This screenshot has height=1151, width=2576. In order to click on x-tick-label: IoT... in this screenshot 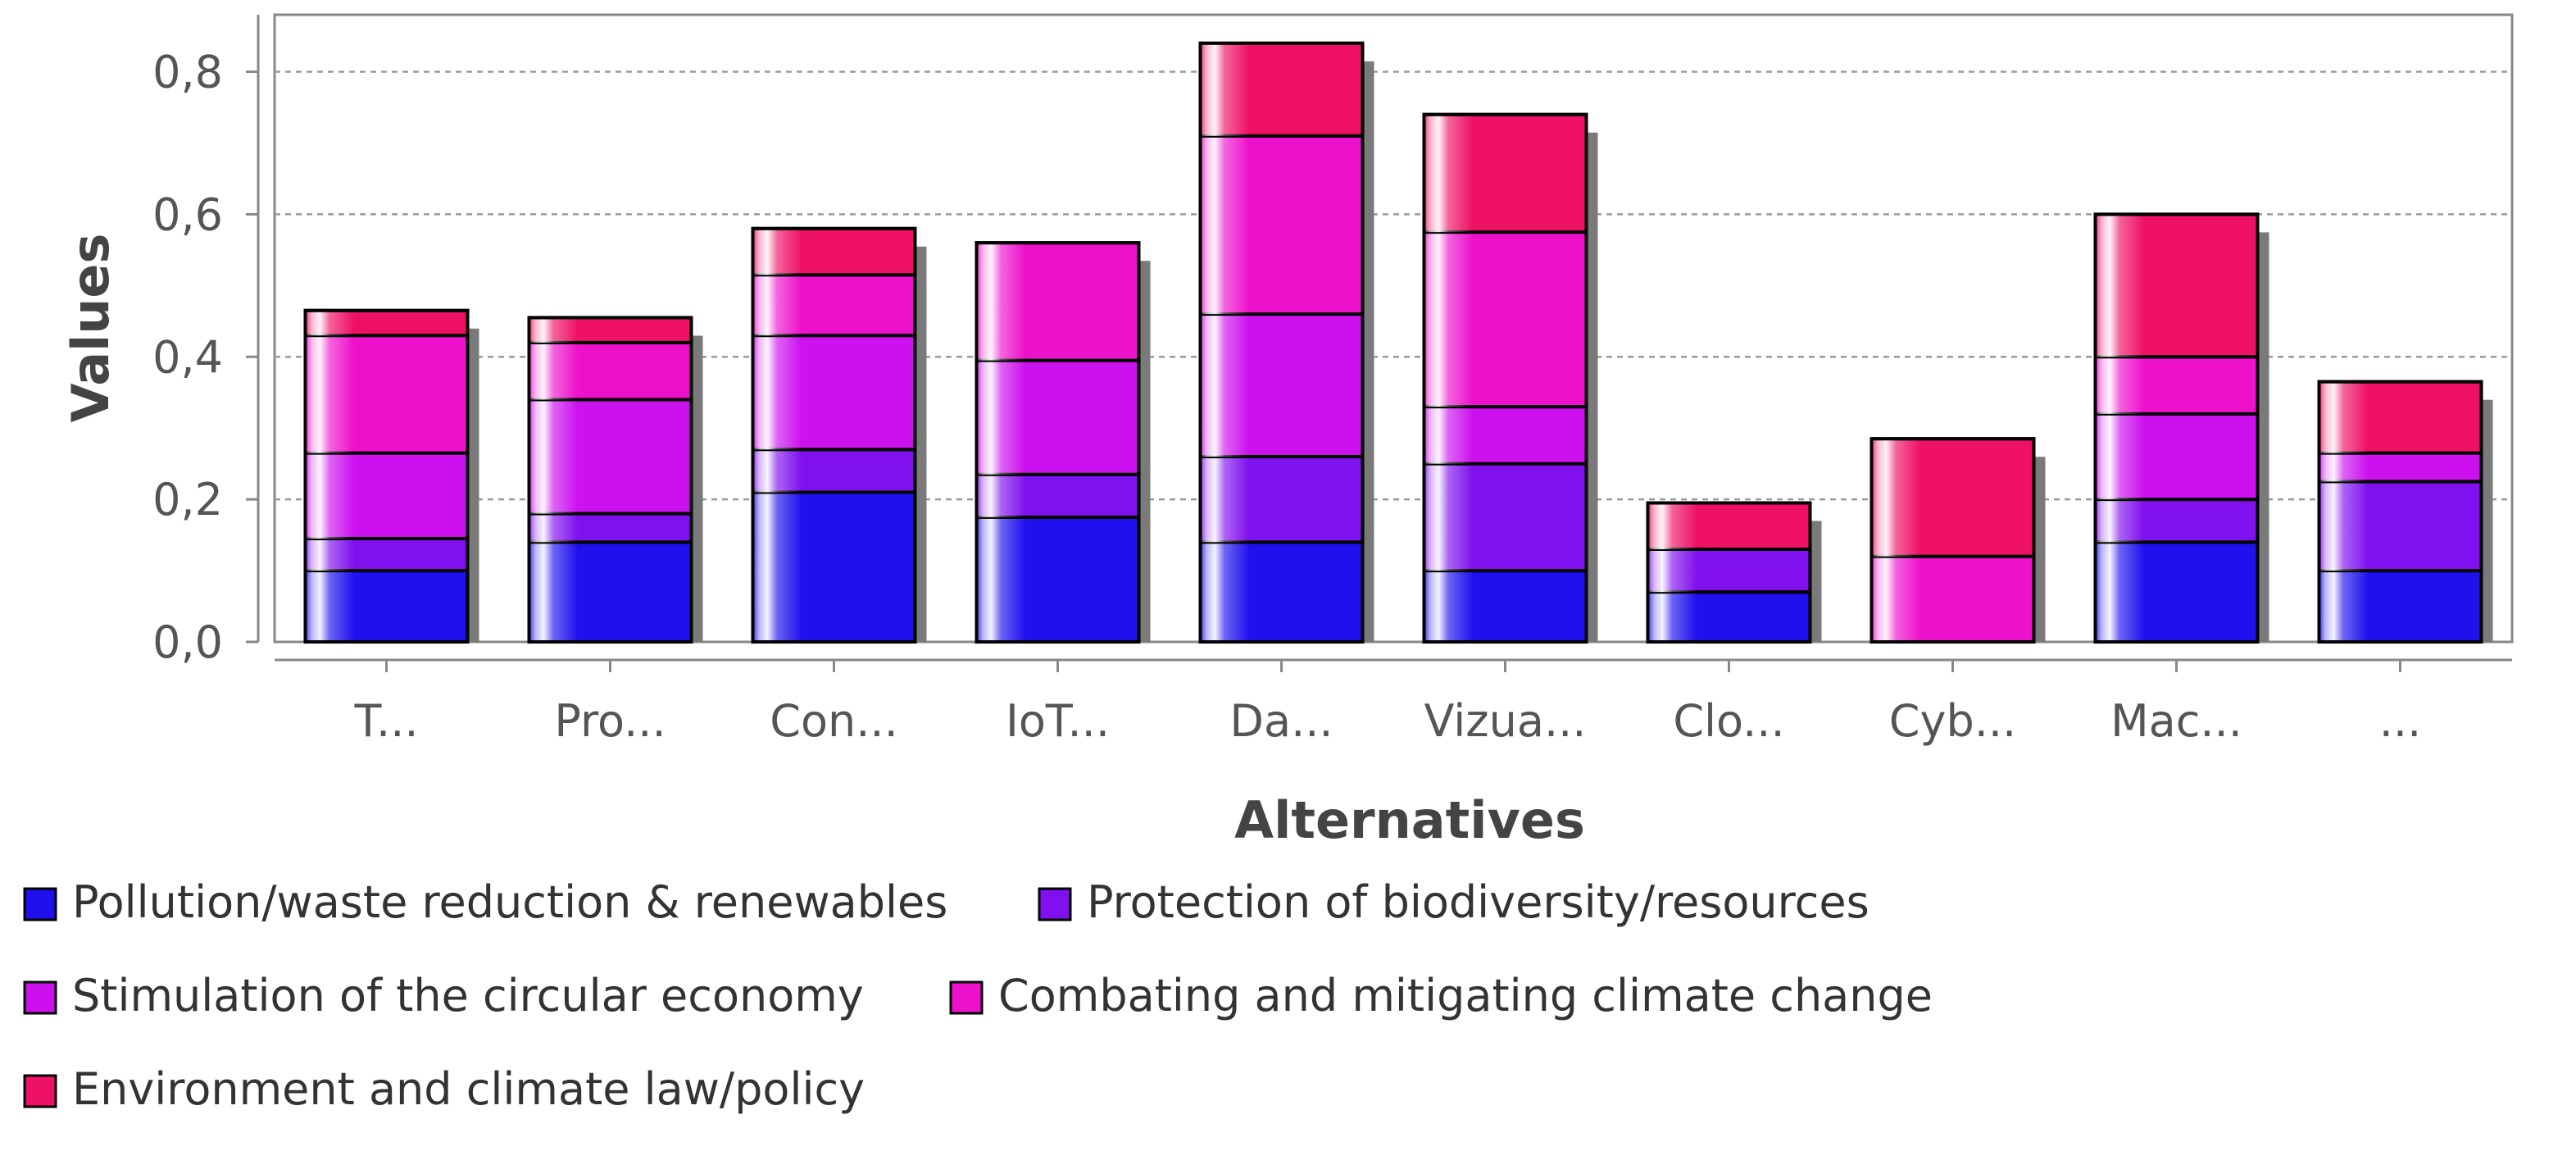, I will do `click(1058, 721)`.